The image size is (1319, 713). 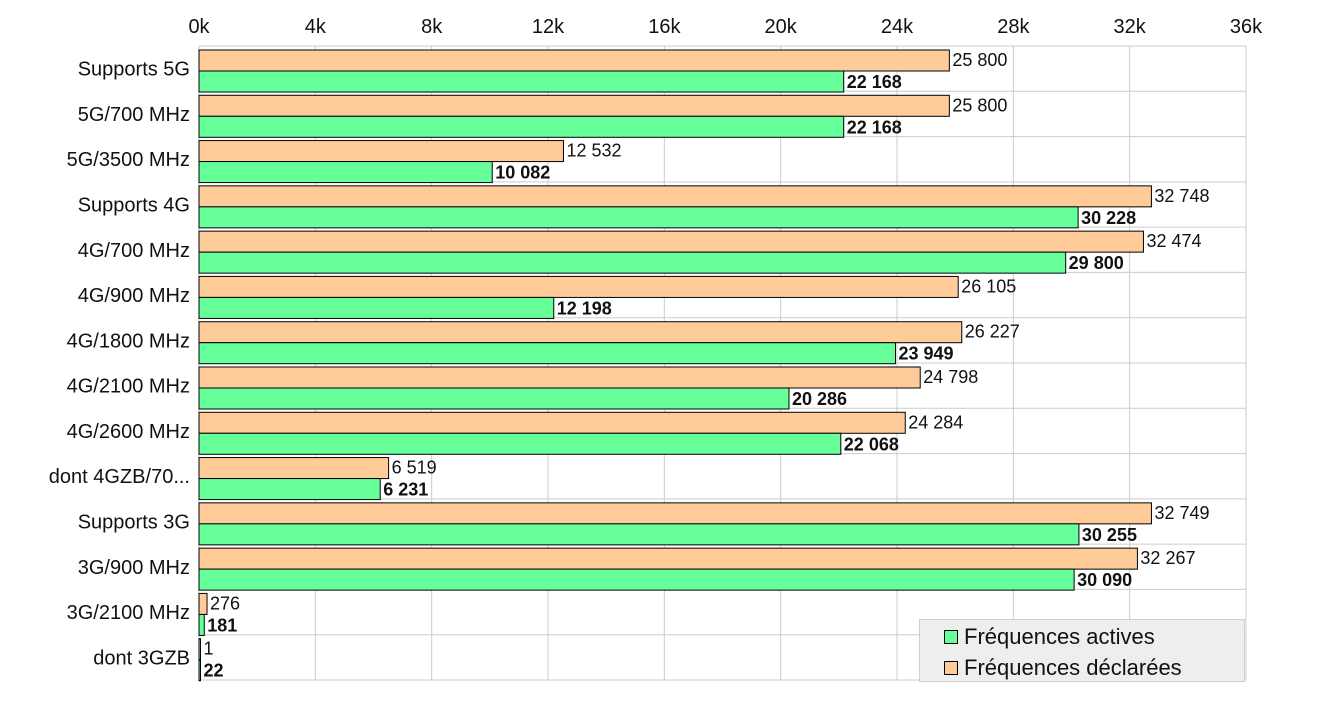 What do you see at coordinates (134, 251) in the screenshot?
I see `category-label: 4G/700 MHz` at bounding box center [134, 251].